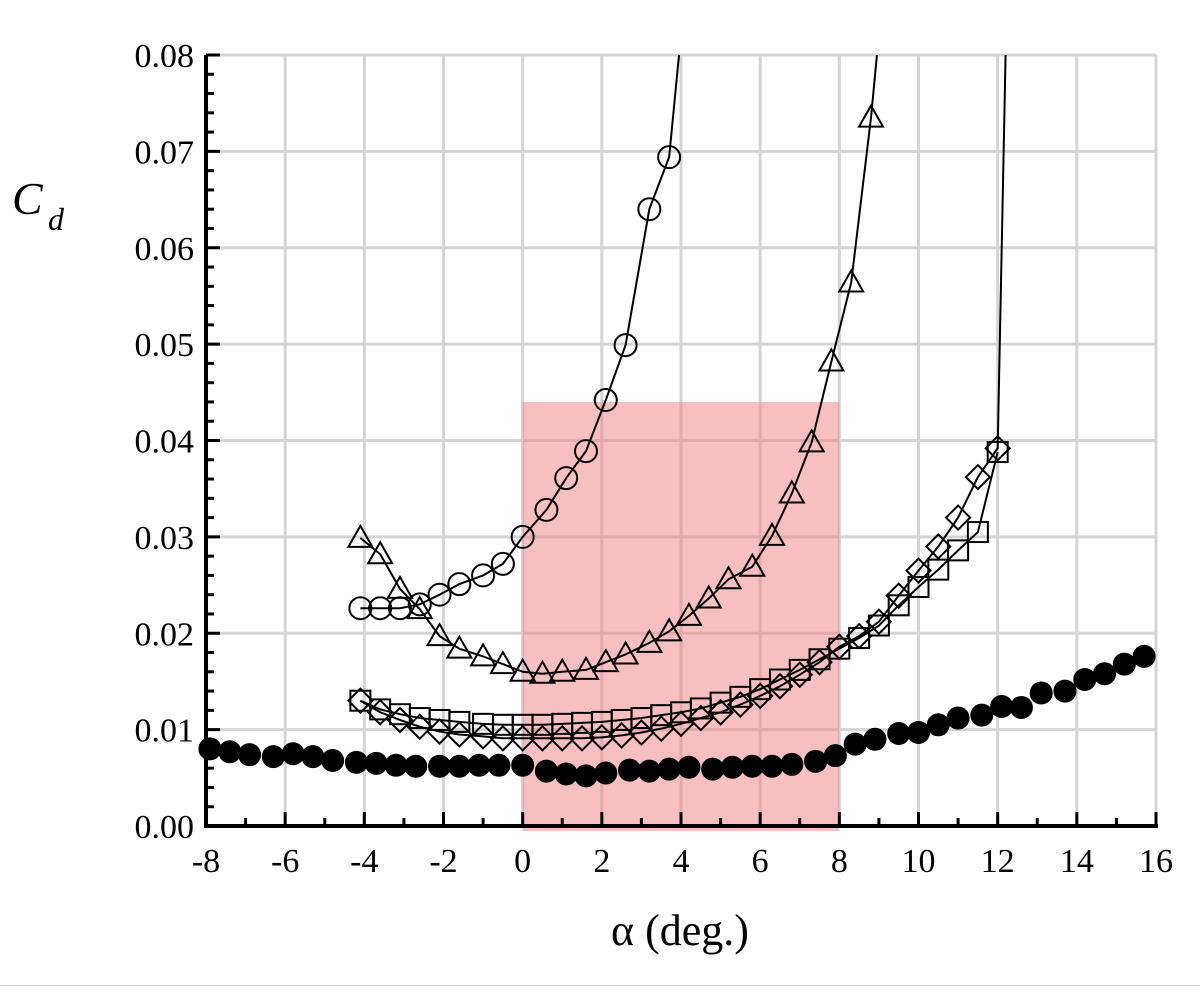 Image resolution: width=1200 pixels, height=995 pixels. What do you see at coordinates (165, 442) in the screenshot?
I see `y-tick-label: 0.04` at bounding box center [165, 442].